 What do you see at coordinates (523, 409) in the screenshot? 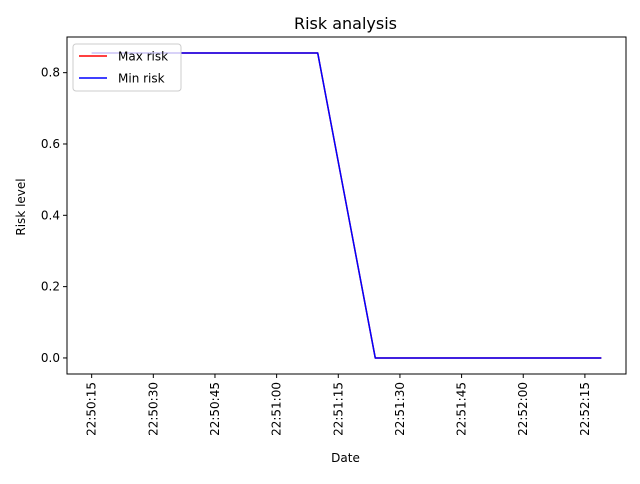
I see `x-tick-label: 22:52:00` at bounding box center [523, 409].